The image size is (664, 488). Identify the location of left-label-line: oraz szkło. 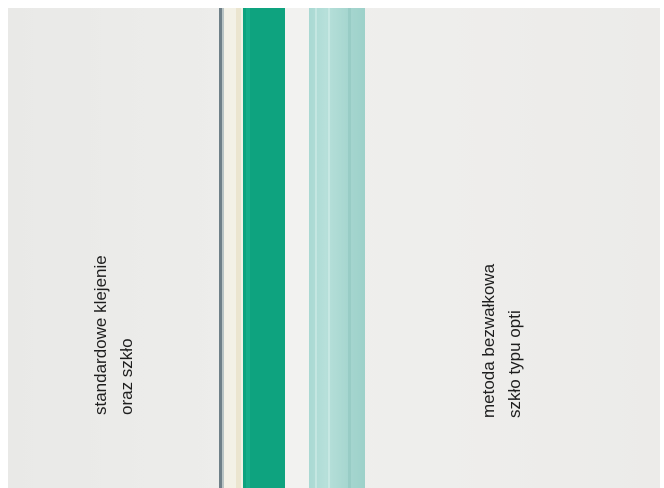
(126, 376).